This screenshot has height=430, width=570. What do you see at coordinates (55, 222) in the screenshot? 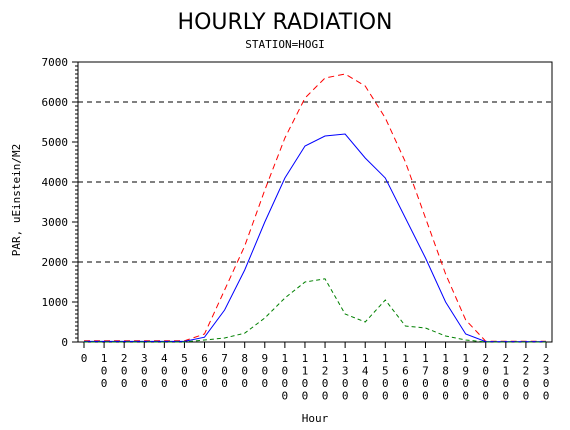
I see `y-tick-label: 3000` at bounding box center [55, 222].